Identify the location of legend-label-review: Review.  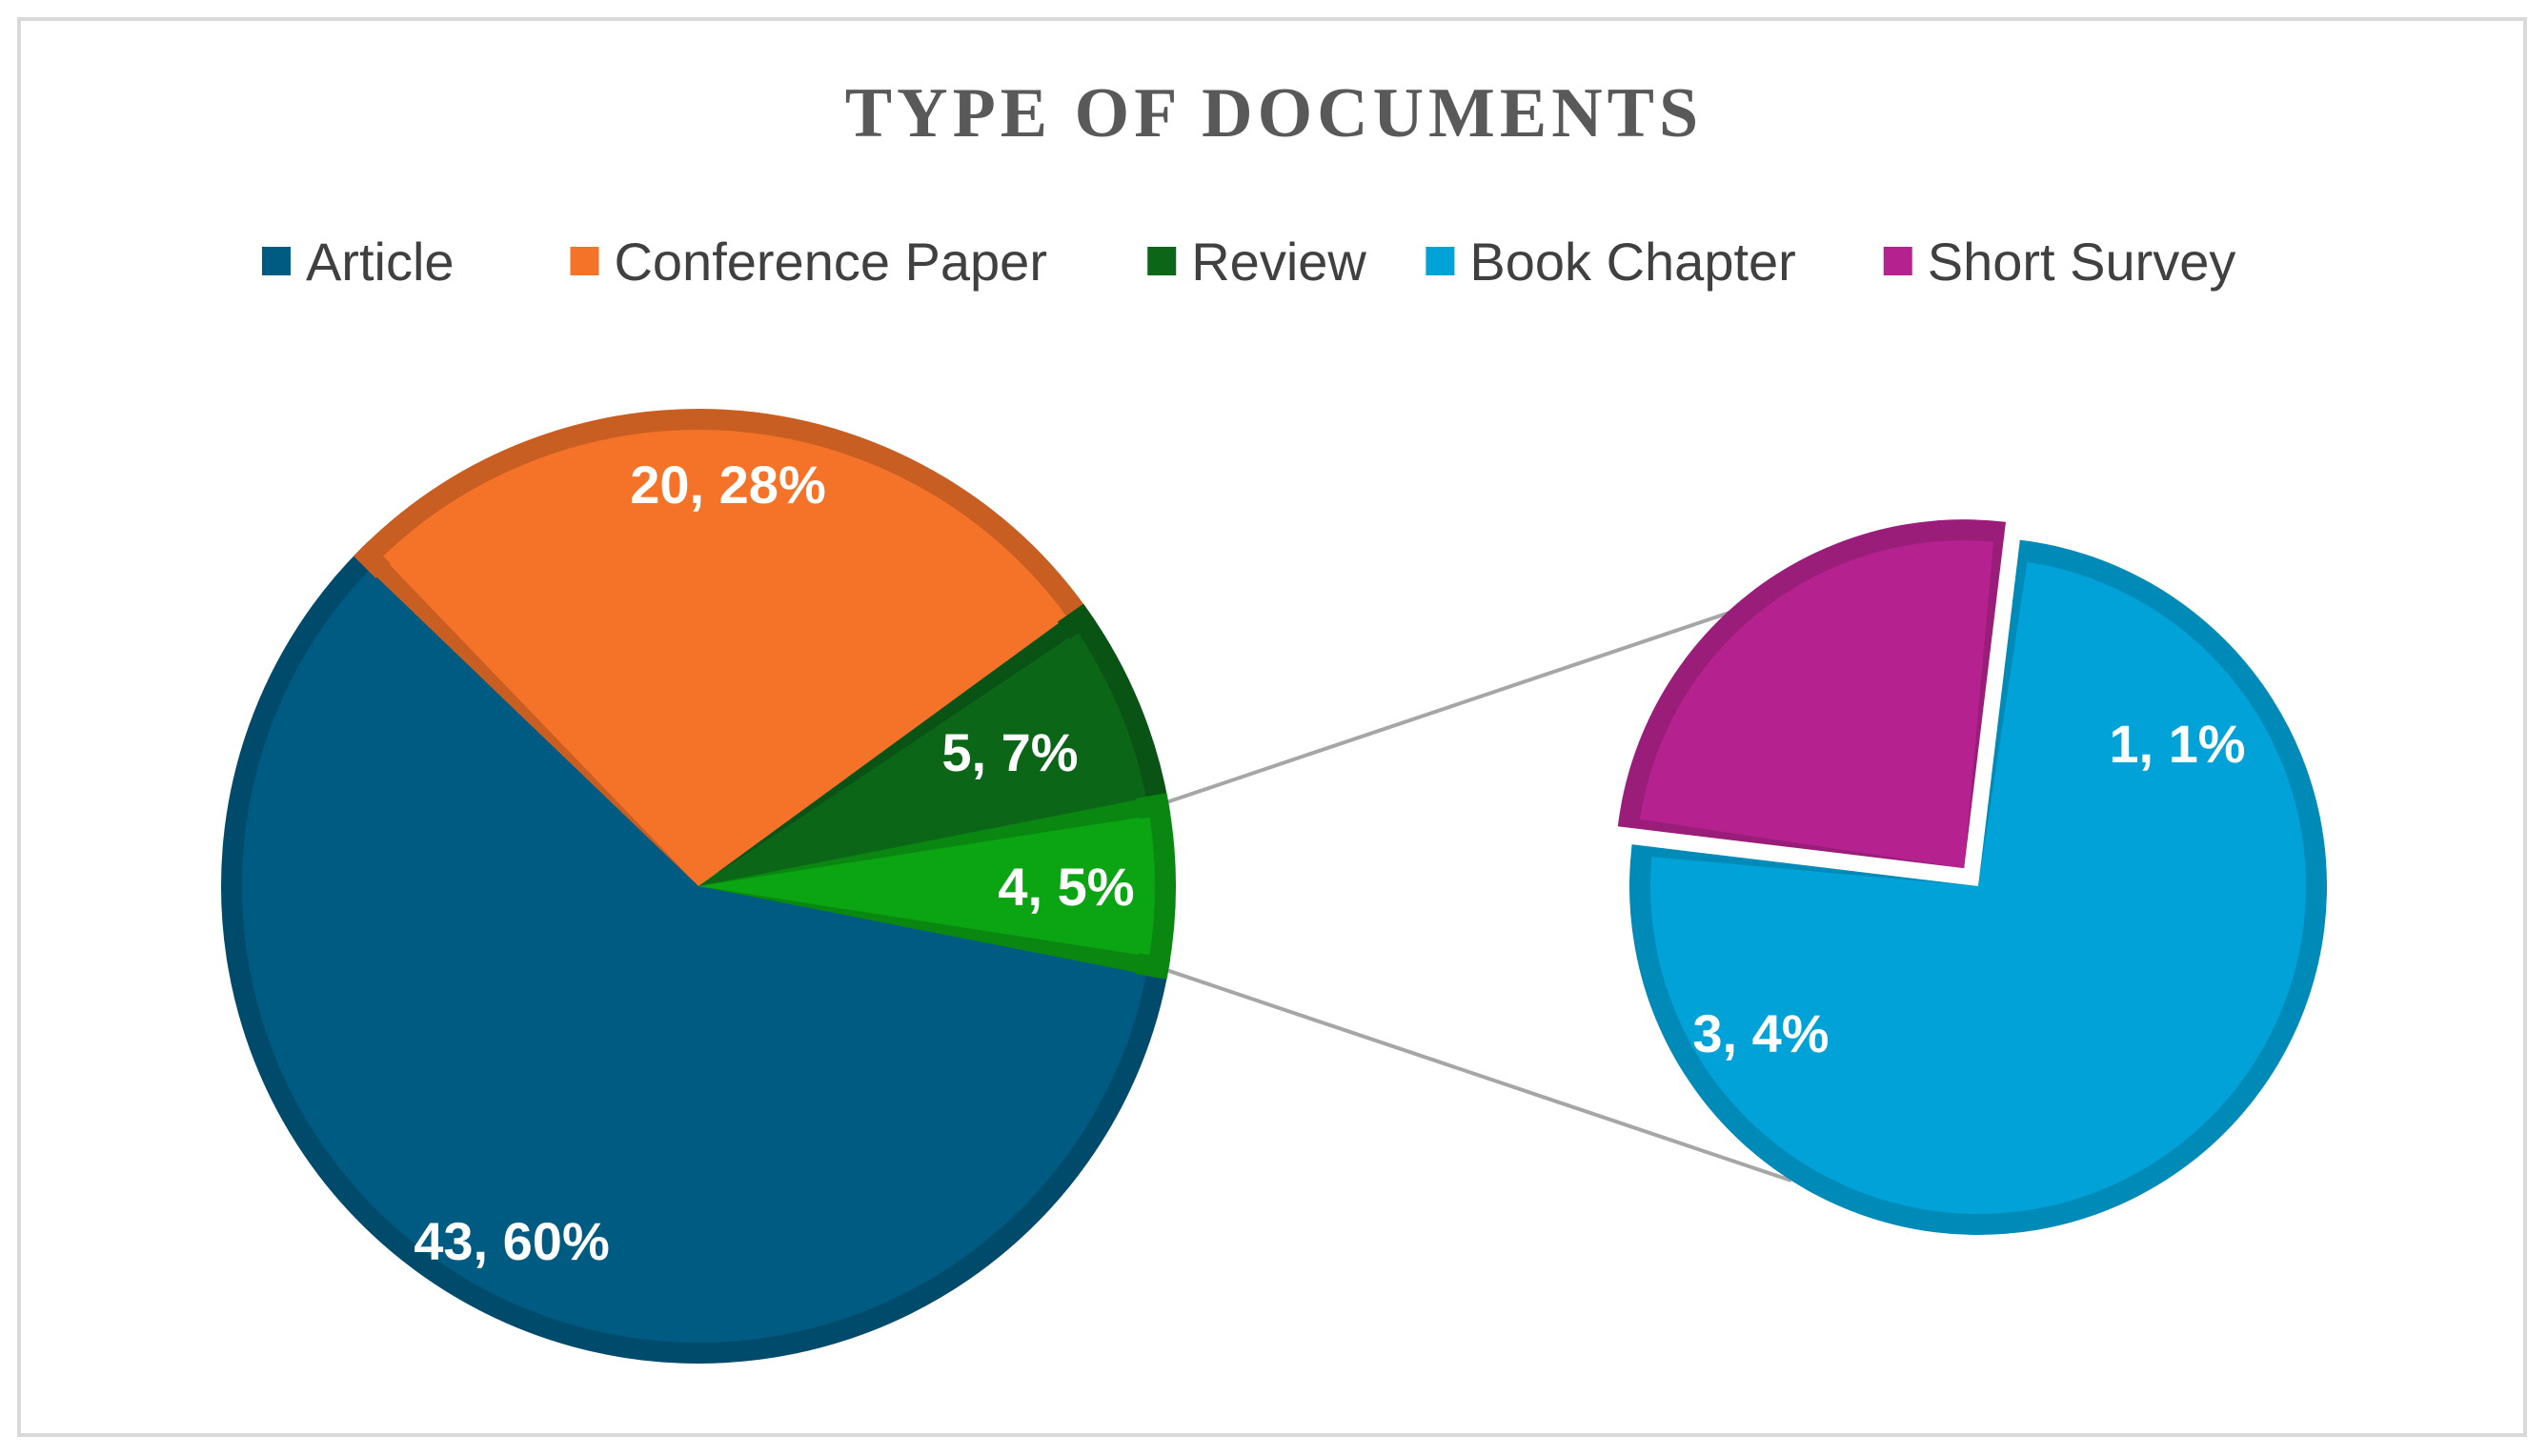
(1279, 262).